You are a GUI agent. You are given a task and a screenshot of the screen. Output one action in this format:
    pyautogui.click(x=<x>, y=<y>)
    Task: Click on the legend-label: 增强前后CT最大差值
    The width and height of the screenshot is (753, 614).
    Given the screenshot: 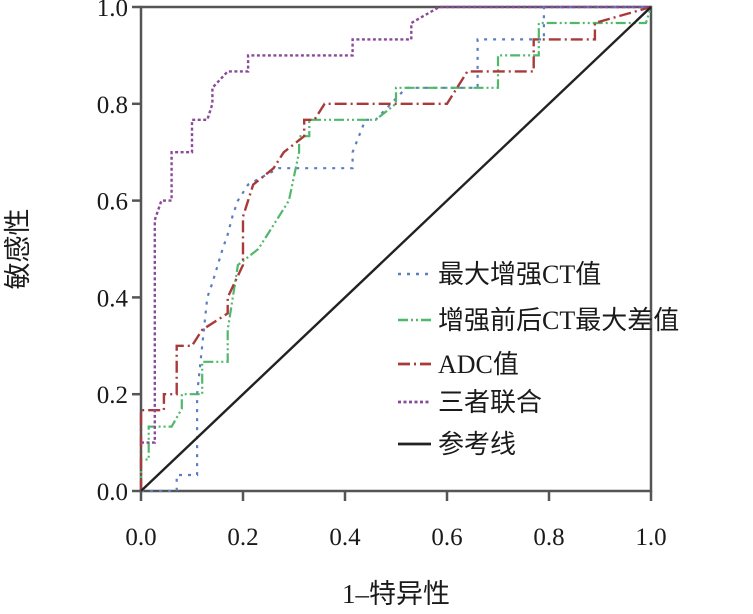 What is the action you would take?
    pyautogui.click(x=558, y=320)
    